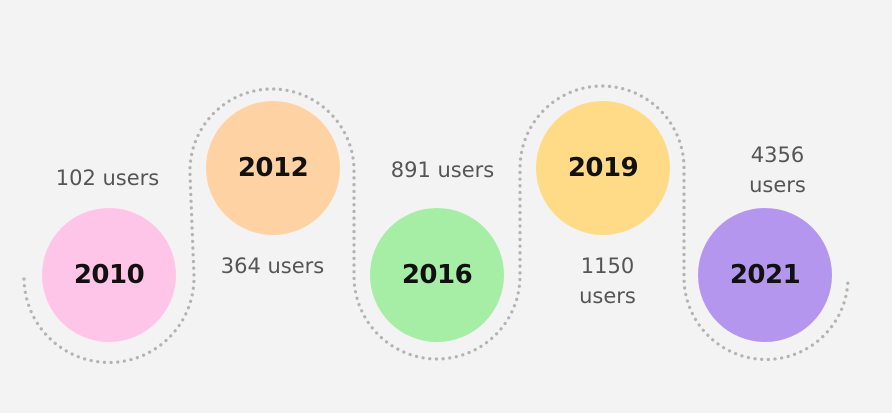 The width and height of the screenshot is (892, 413). I want to click on milestone-2016: 2016, so click(437, 275).